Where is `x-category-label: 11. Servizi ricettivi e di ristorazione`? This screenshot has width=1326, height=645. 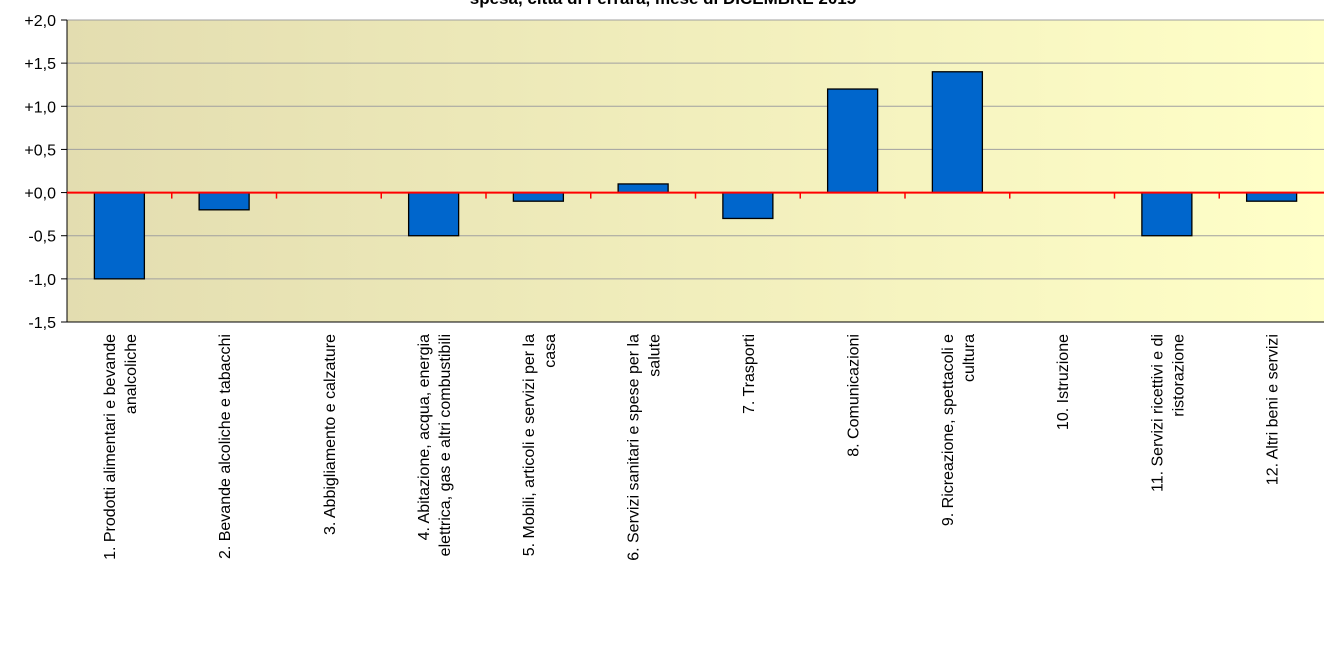
x-category-label: 11. Servizi ricettivi e di ristorazione is located at coordinates (1168, 413).